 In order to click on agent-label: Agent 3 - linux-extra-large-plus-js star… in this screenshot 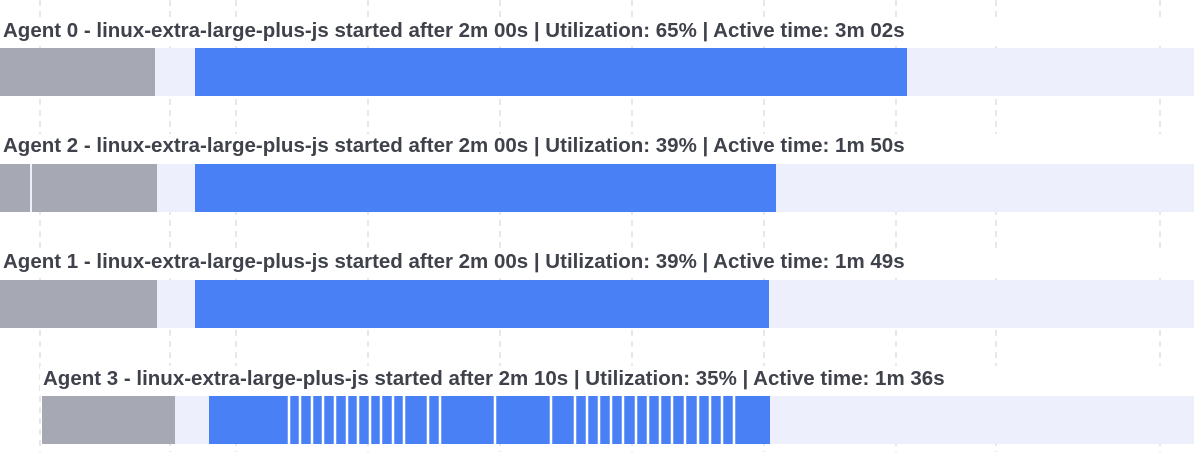, I will do `click(494, 378)`.